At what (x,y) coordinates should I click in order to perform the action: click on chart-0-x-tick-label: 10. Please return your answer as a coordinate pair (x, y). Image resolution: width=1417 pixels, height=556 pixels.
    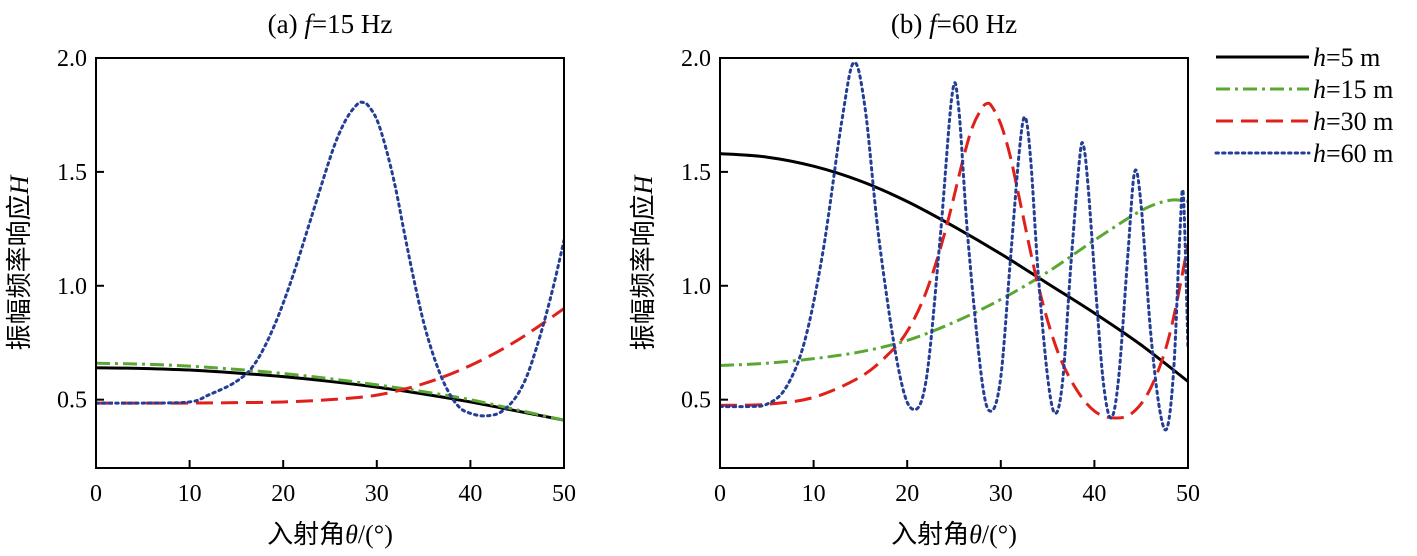
    Looking at the image, I should click on (190, 494).